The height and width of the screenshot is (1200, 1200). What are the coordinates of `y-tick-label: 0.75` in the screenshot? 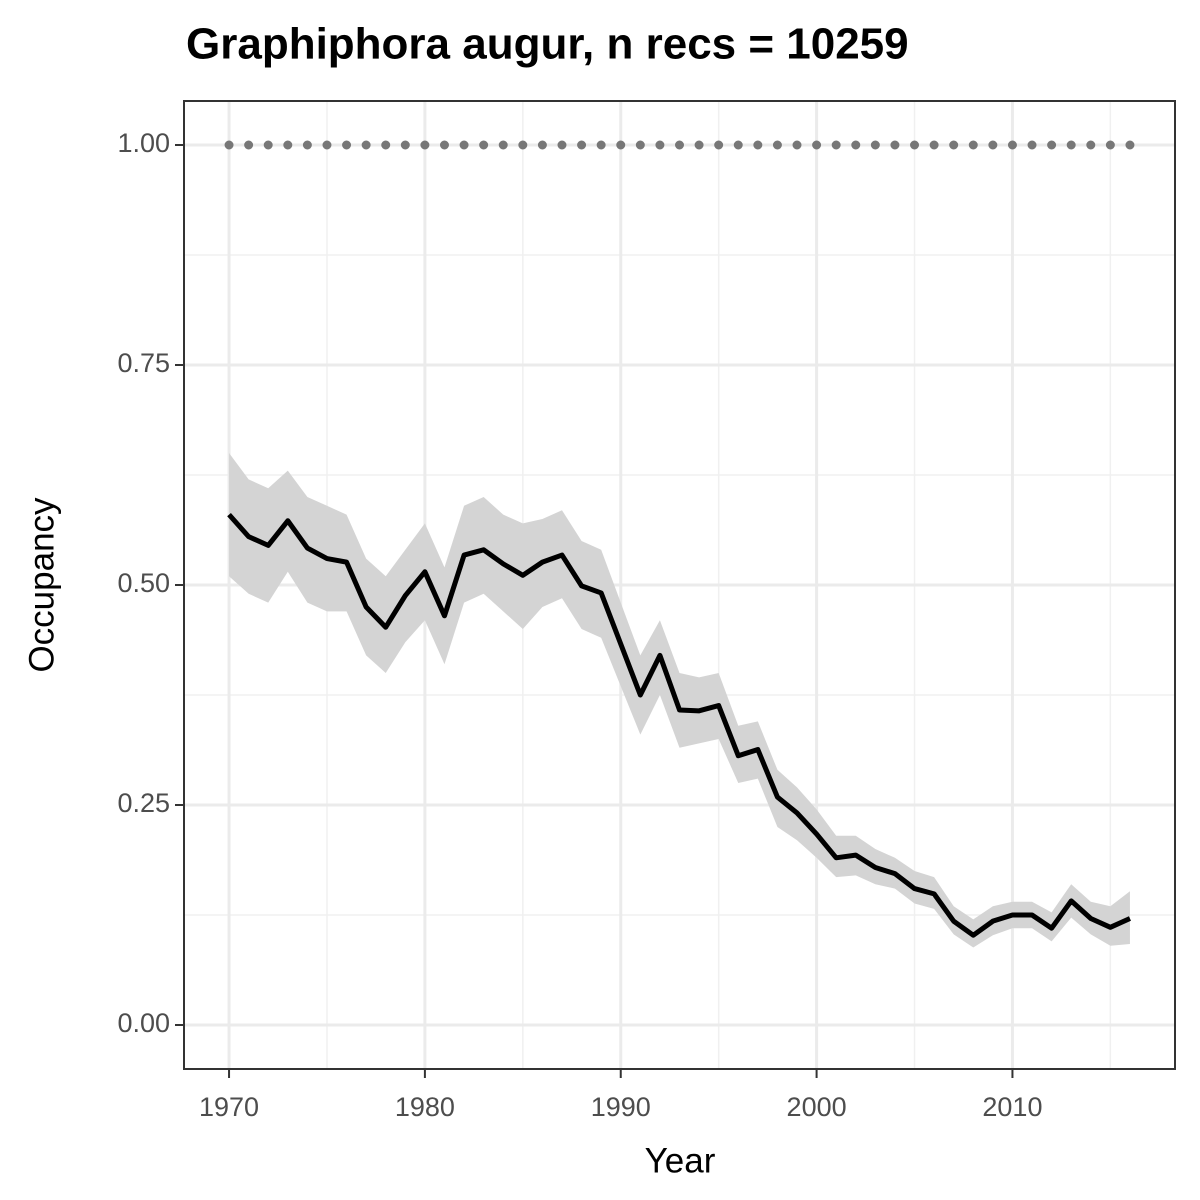 It's located at (143, 363).